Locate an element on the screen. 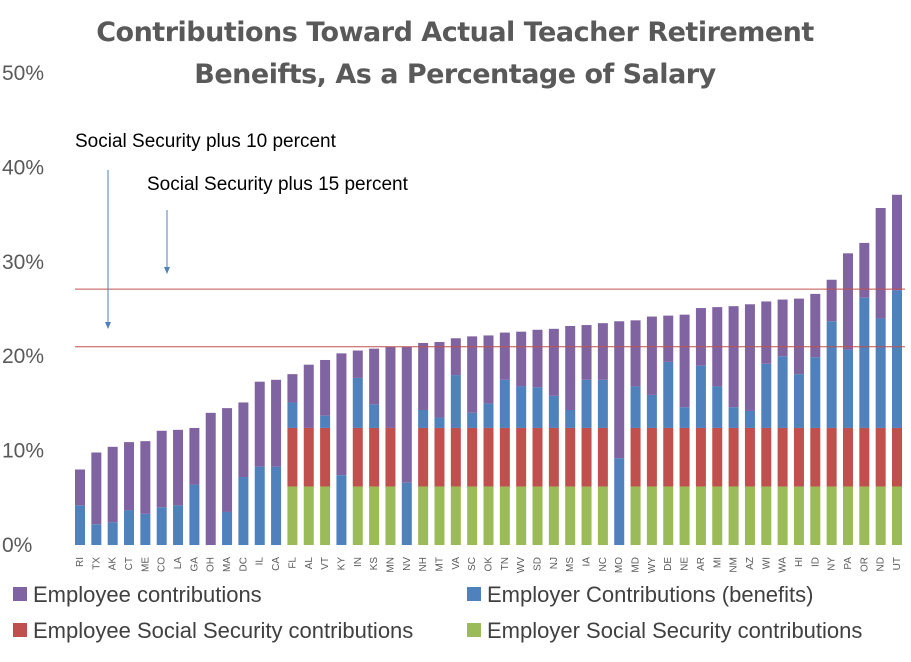 The height and width of the screenshot is (662, 911). legend-label: Employer Social Security contributions is located at coordinates (674, 630).